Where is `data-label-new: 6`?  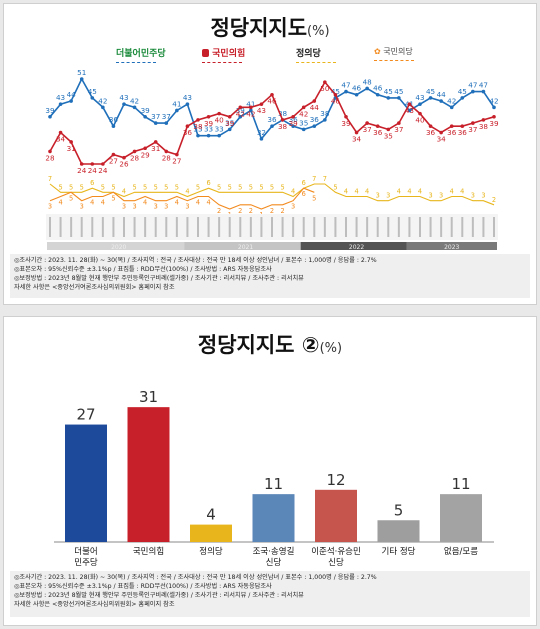 data-label-new: 6 is located at coordinates (304, 194).